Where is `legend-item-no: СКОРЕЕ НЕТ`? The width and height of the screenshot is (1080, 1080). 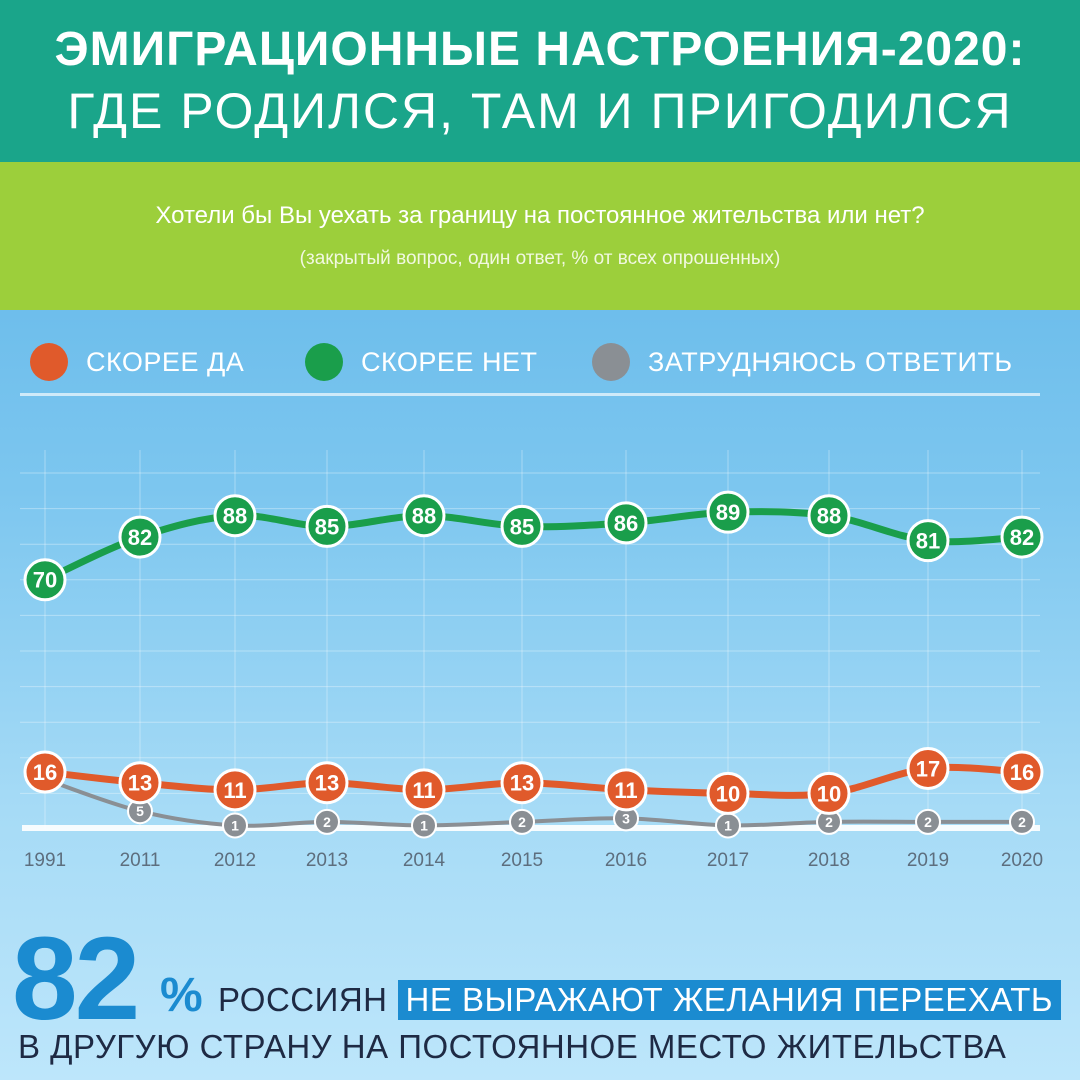
legend-item-no: СКОРЕЕ НЕТ is located at coordinates (421, 362).